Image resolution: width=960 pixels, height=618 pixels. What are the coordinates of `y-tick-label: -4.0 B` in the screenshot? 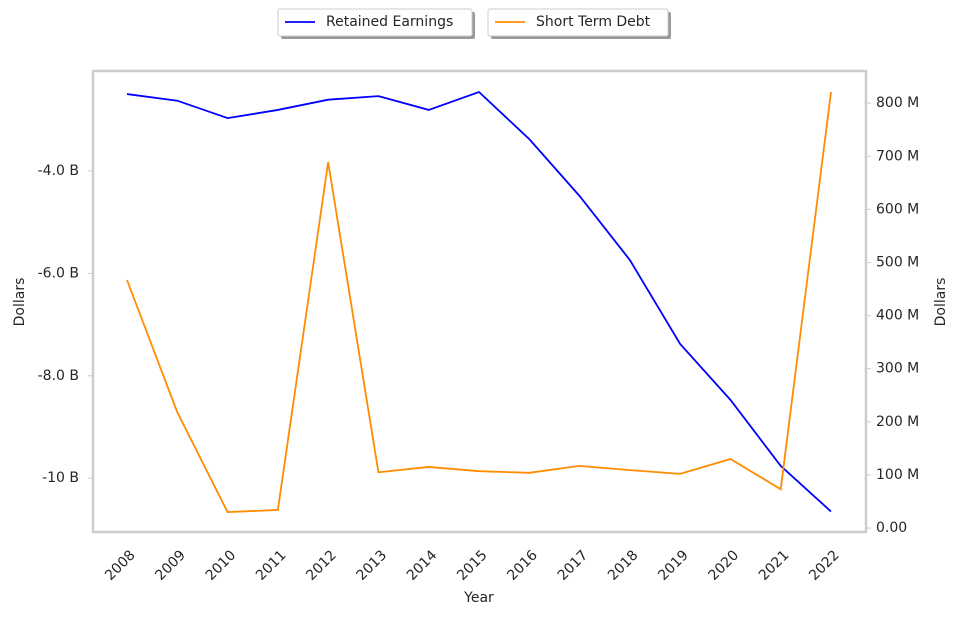 It's located at (58, 171).